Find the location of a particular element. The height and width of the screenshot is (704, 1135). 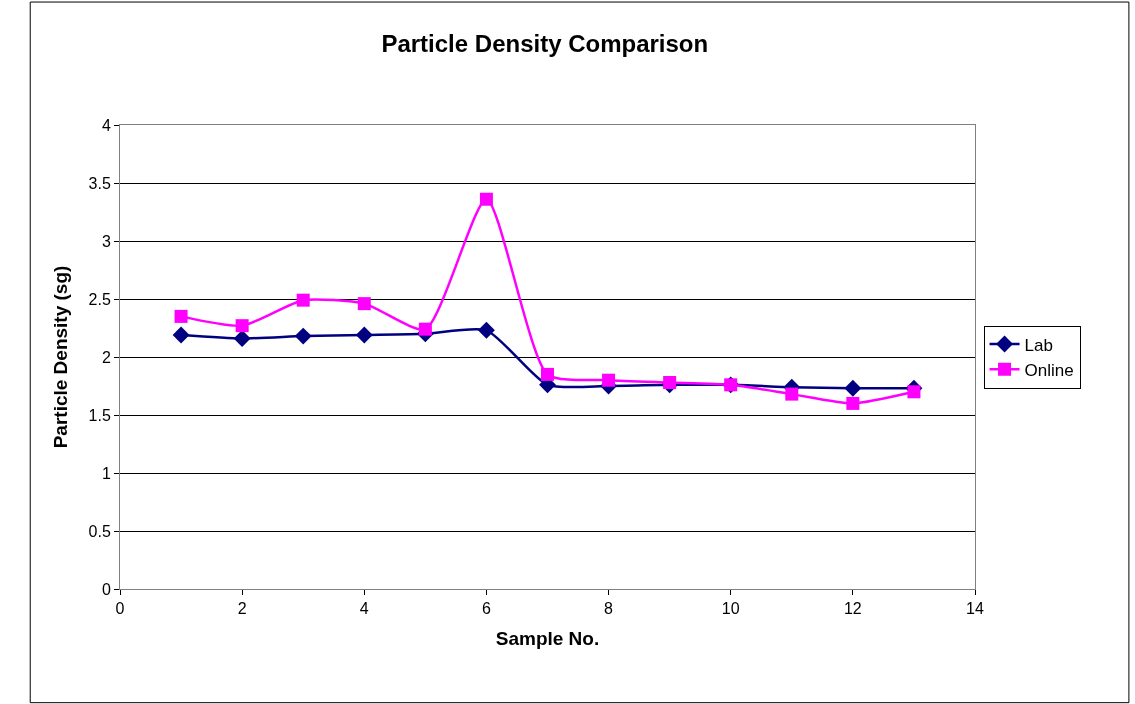

x-tick-label: 2 is located at coordinates (242, 609).